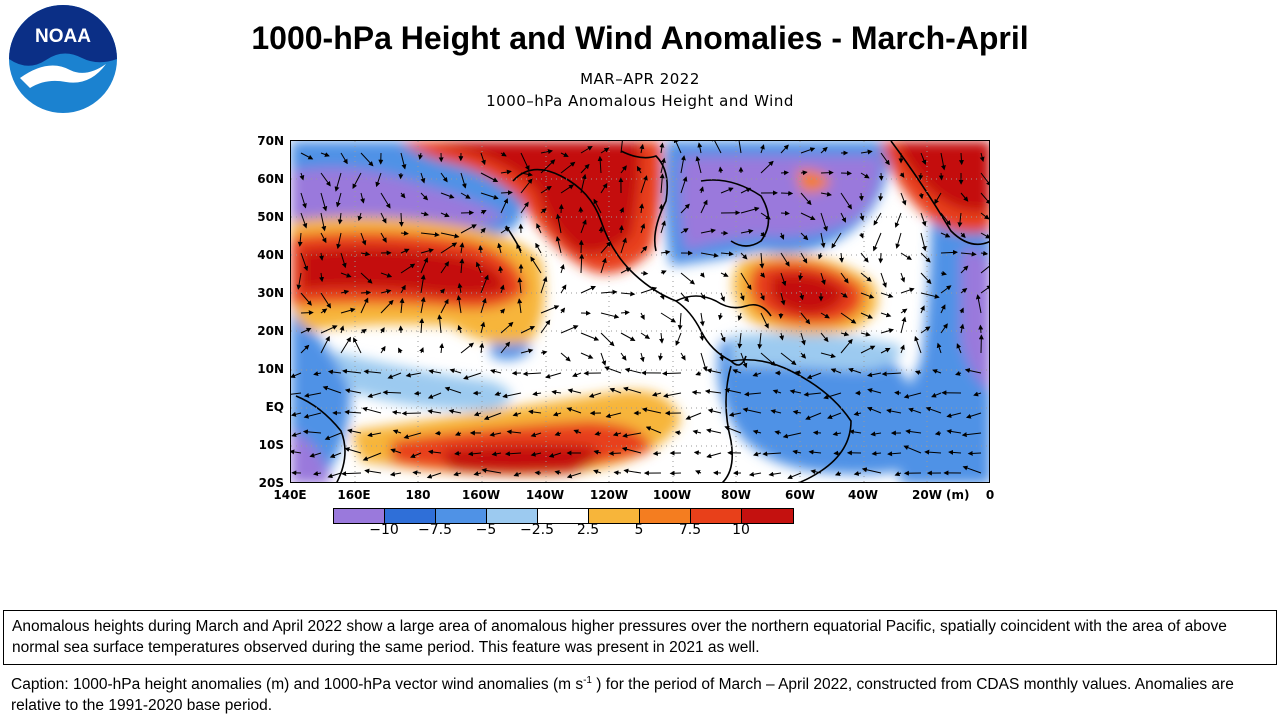  Describe the element at coordinates (63, 59) in the screenshot. I see `noaa-logo: NOAA` at that location.